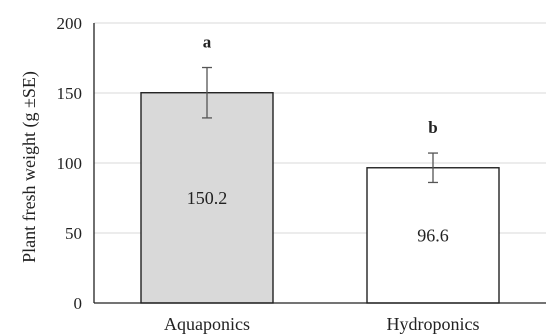  Describe the element at coordinates (70, 93) in the screenshot. I see `y-tick-label-150: 150` at that location.